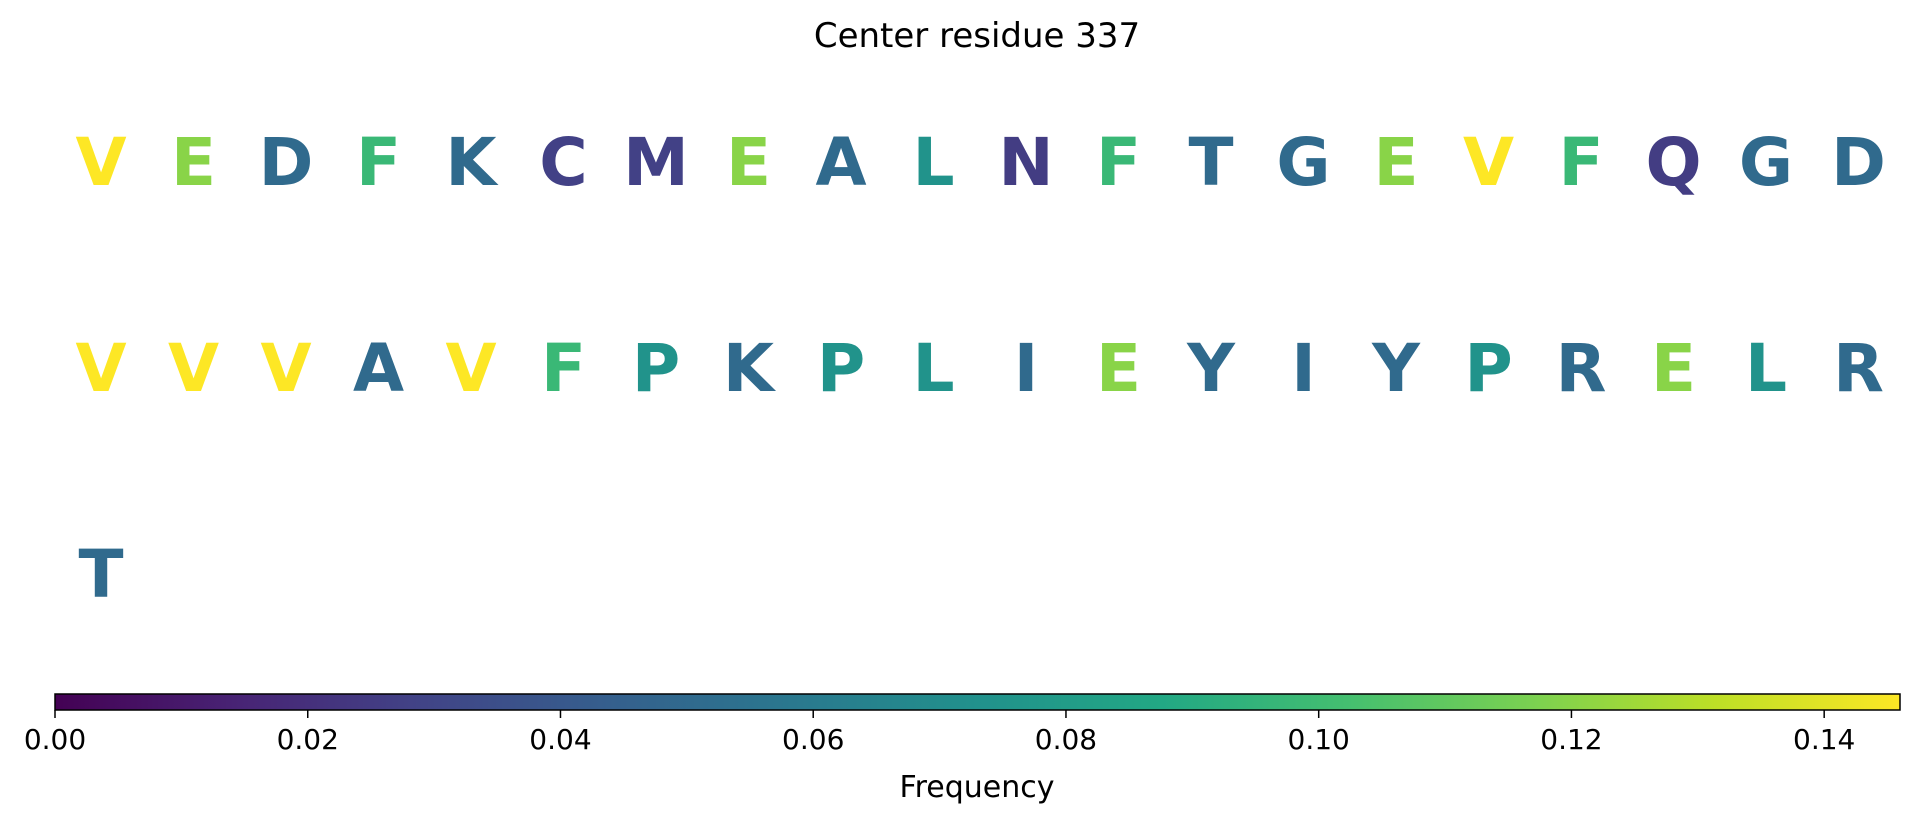  I want to click on colorbar-tick-label: 0.06, so click(813, 739).